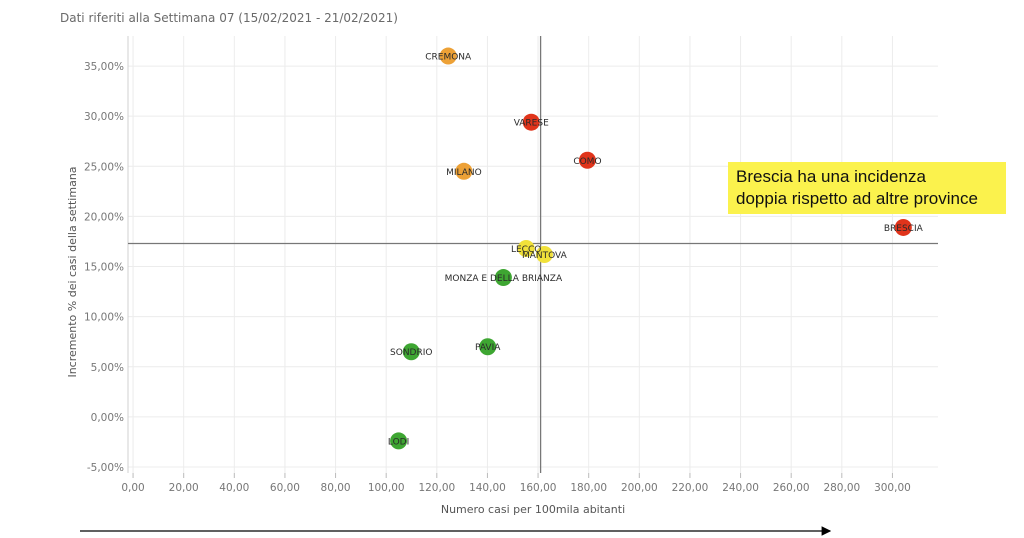 The width and height of the screenshot is (1024, 538). Describe the element at coordinates (588, 488) in the screenshot. I see `x-tick-label: 180,00` at that location.